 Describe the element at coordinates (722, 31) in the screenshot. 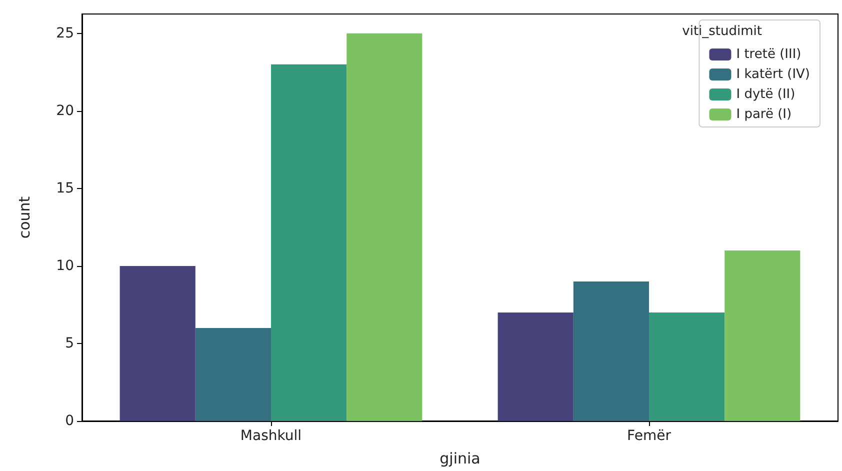

I see `legend-title: viti_studimit` at that location.